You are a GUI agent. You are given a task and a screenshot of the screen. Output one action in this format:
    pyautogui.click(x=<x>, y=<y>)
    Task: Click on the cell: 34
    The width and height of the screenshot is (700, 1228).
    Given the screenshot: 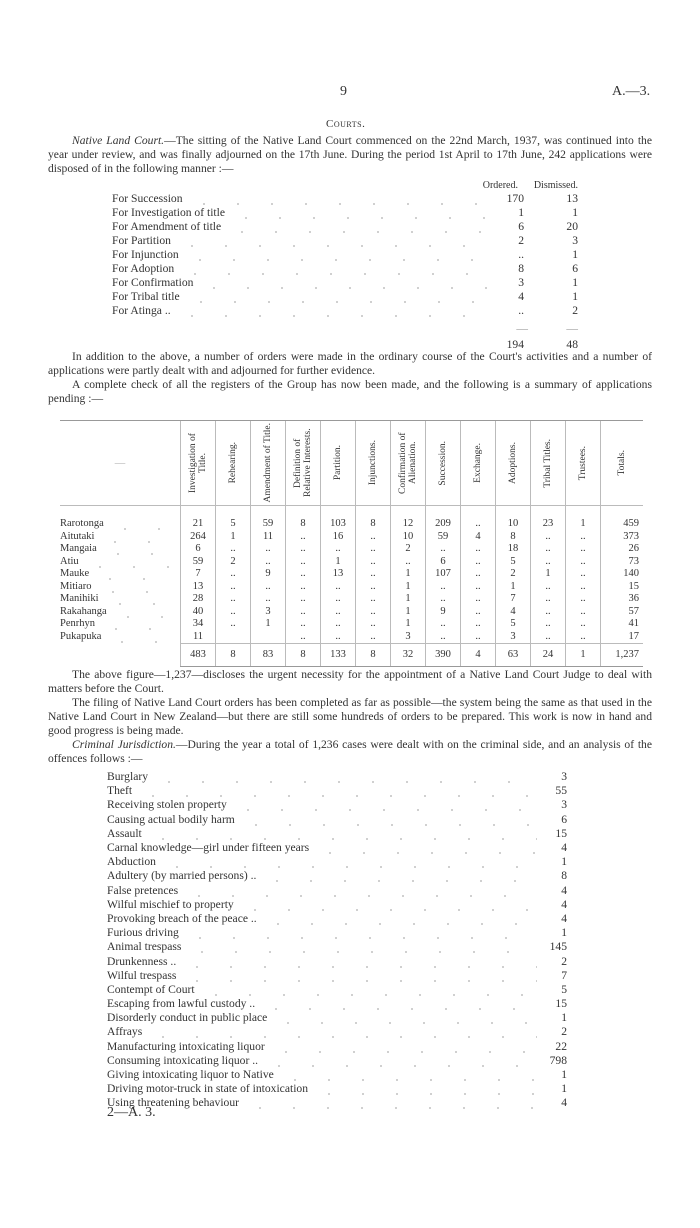 What is the action you would take?
    pyautogui.click(x=198, y=624)
    